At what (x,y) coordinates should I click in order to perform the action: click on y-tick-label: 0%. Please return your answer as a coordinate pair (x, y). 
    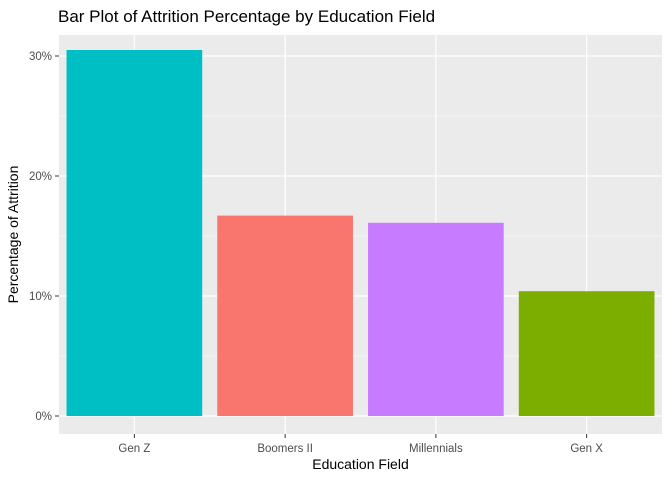
    Looking at the image, I should click on (43, 417).